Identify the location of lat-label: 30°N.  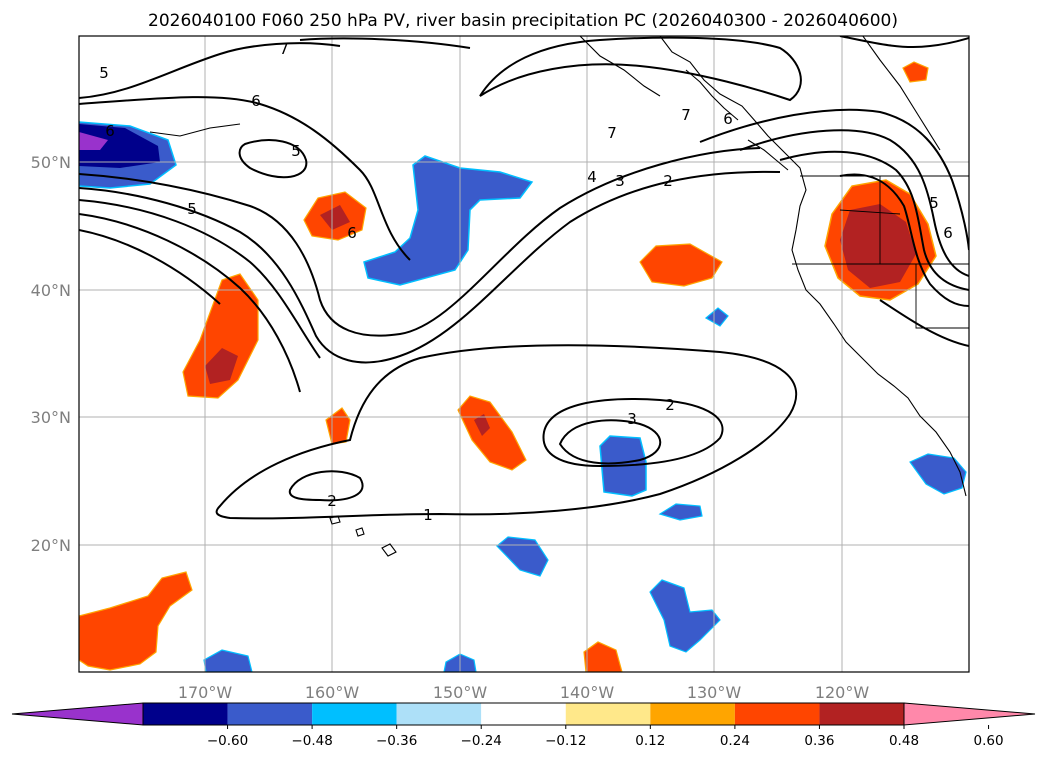
(51, 417).